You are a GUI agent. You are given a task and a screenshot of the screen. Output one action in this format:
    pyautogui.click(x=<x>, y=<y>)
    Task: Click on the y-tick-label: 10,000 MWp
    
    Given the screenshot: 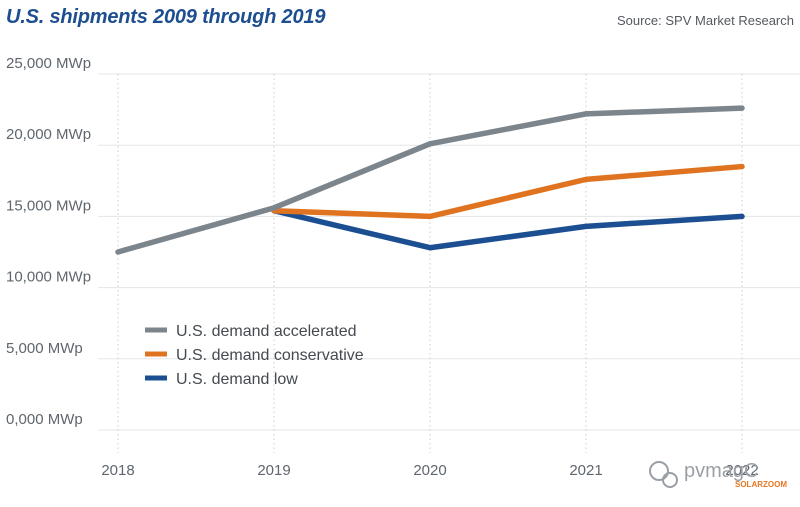 What is the action you would take?
    pyautogui.click(x=48, y=277)
    